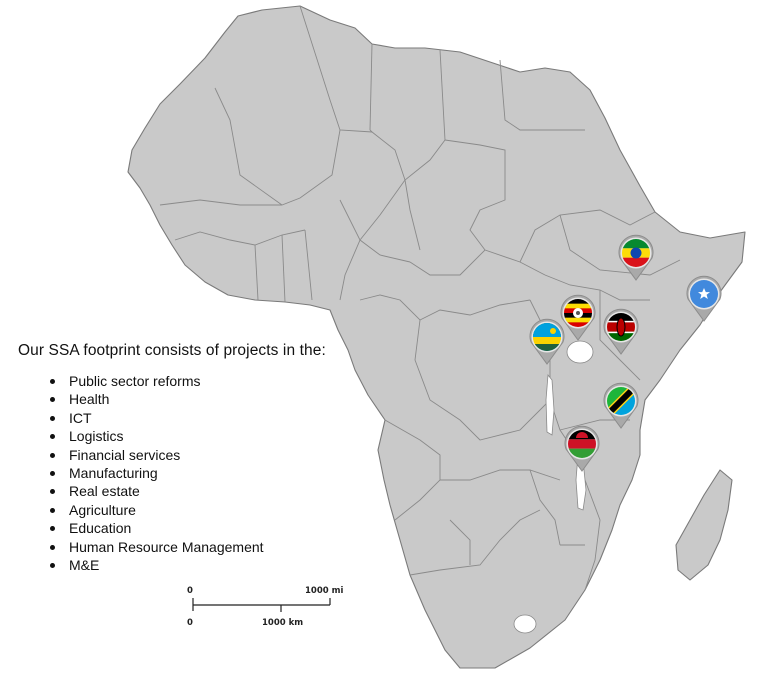 Image resolution: width=765 pixels, height=678 pixels. I want to click on scale-miles-label: 1000 mi, so click(324, 591).